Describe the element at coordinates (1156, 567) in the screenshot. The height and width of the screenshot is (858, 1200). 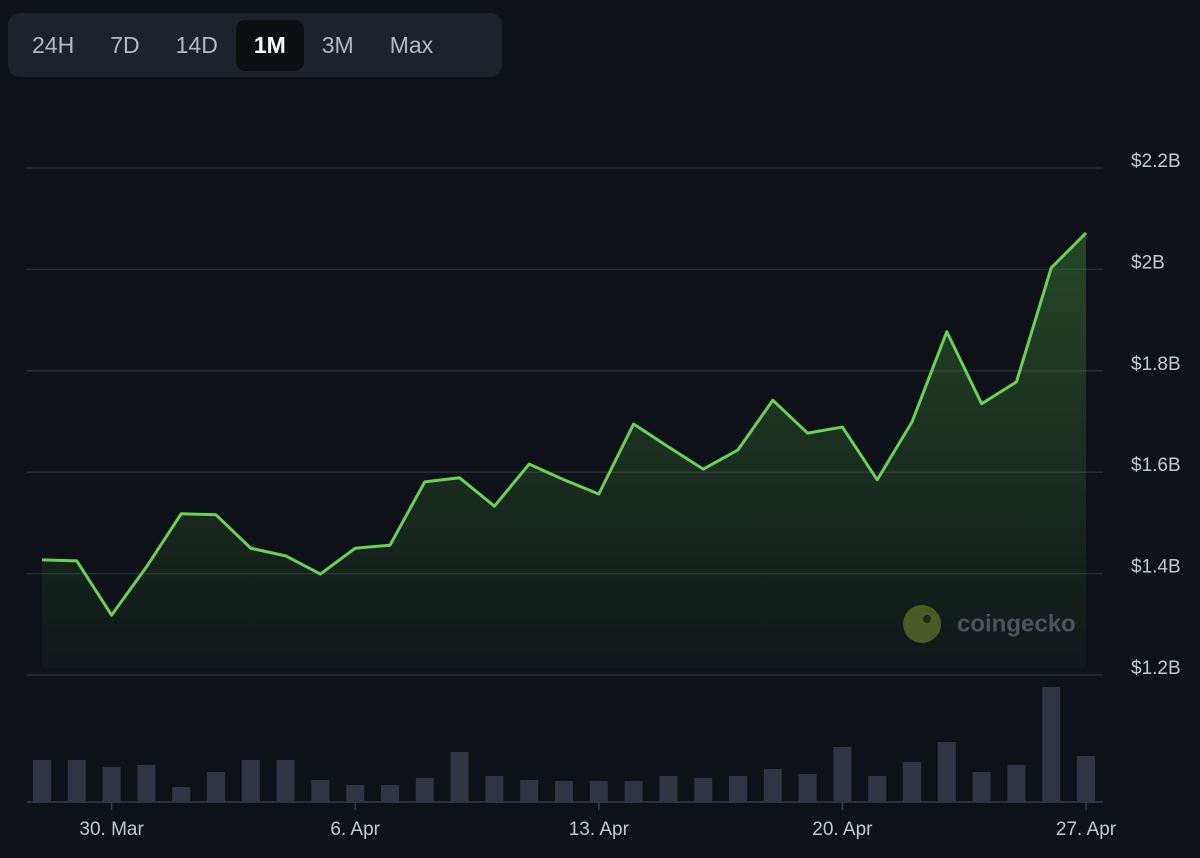
I see `y-tick-label: $1.4B` at that location.